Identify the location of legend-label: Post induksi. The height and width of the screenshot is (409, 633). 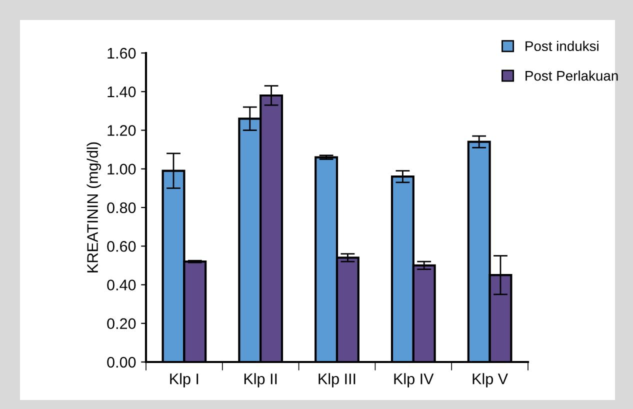
(562, 46).